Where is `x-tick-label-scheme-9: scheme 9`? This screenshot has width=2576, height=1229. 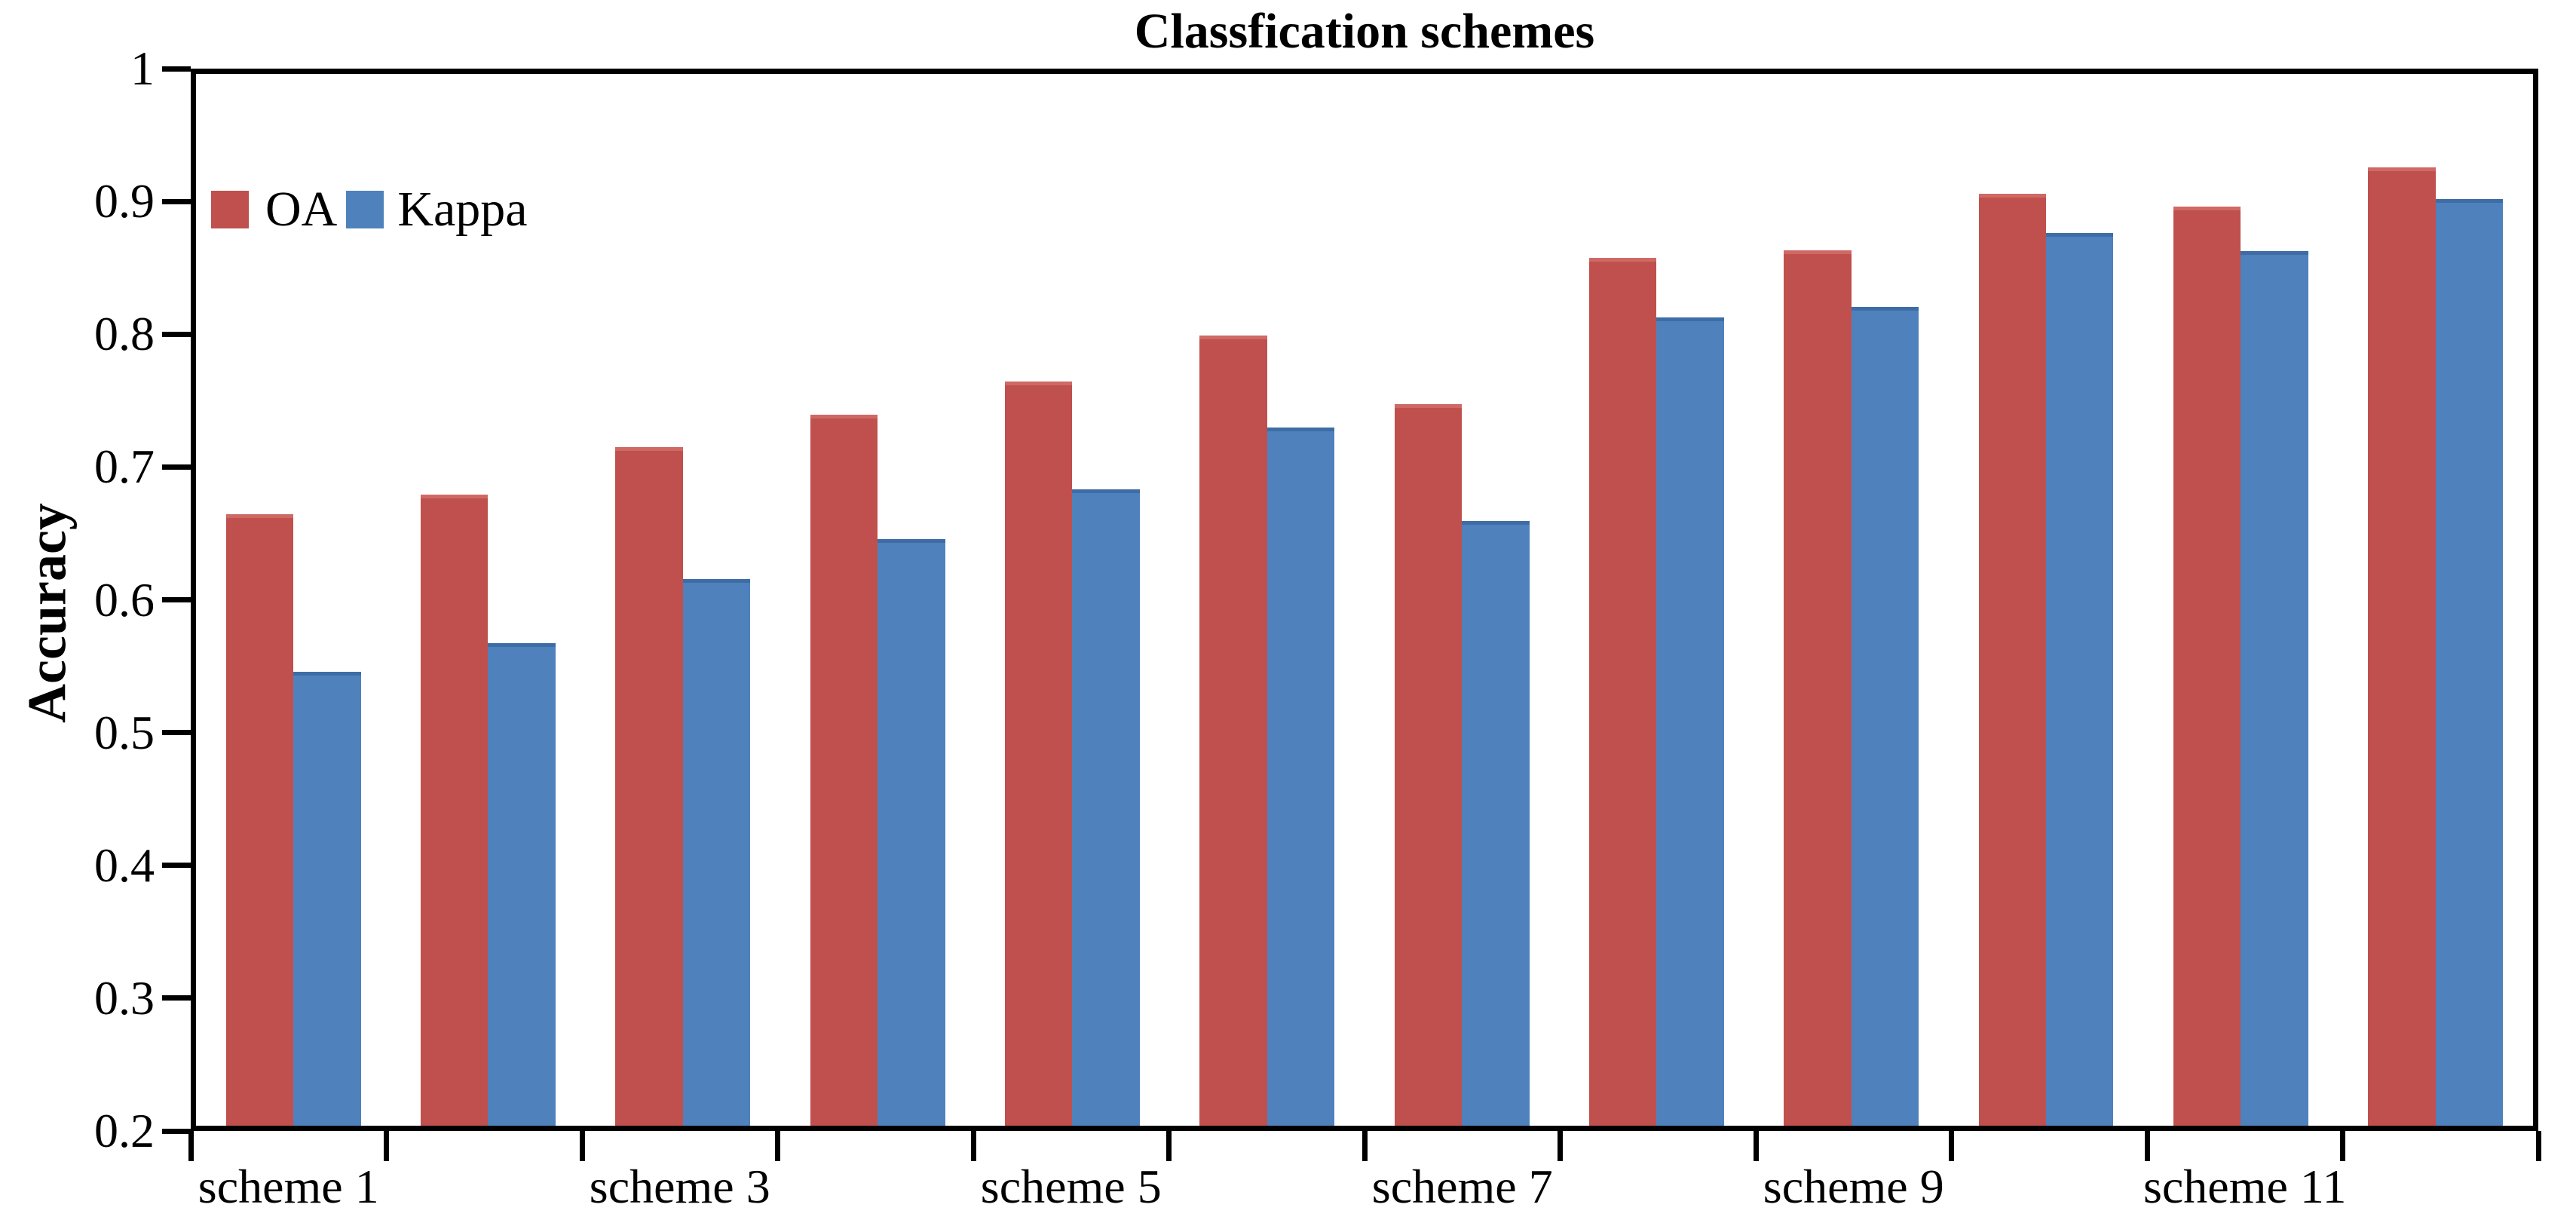 x-tick-label-scheme-9: scheme 9 is located at coordinates (1853, 1186).